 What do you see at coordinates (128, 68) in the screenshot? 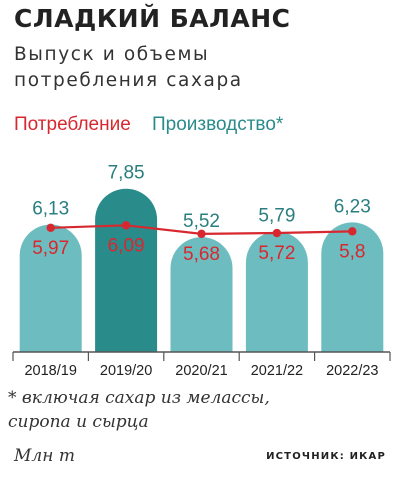
I see `chart-subtitle: Выпуск и объемы потребления сахара` at bounding box center [128, 68].